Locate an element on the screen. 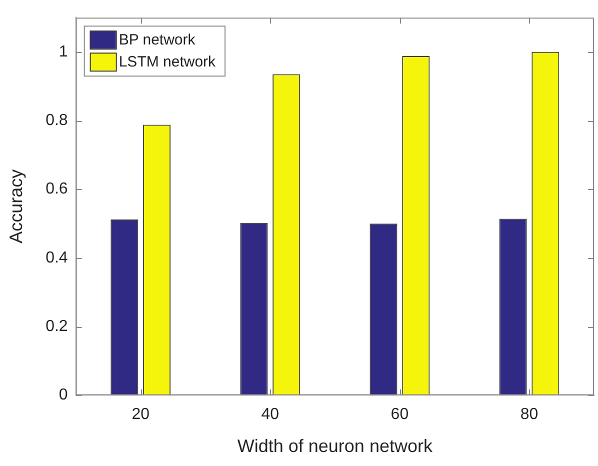  legend-label: LSTM network is located at coordinates (167, 62).